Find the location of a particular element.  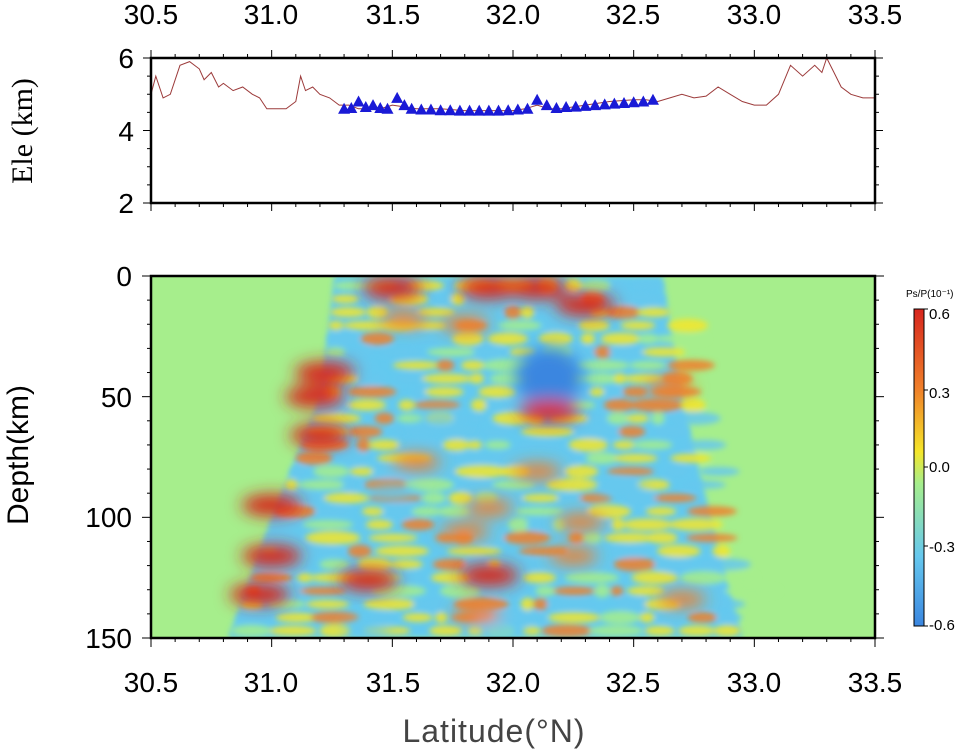

colorbar-tick-label: -0.6 is located at coordinates (942, 625).